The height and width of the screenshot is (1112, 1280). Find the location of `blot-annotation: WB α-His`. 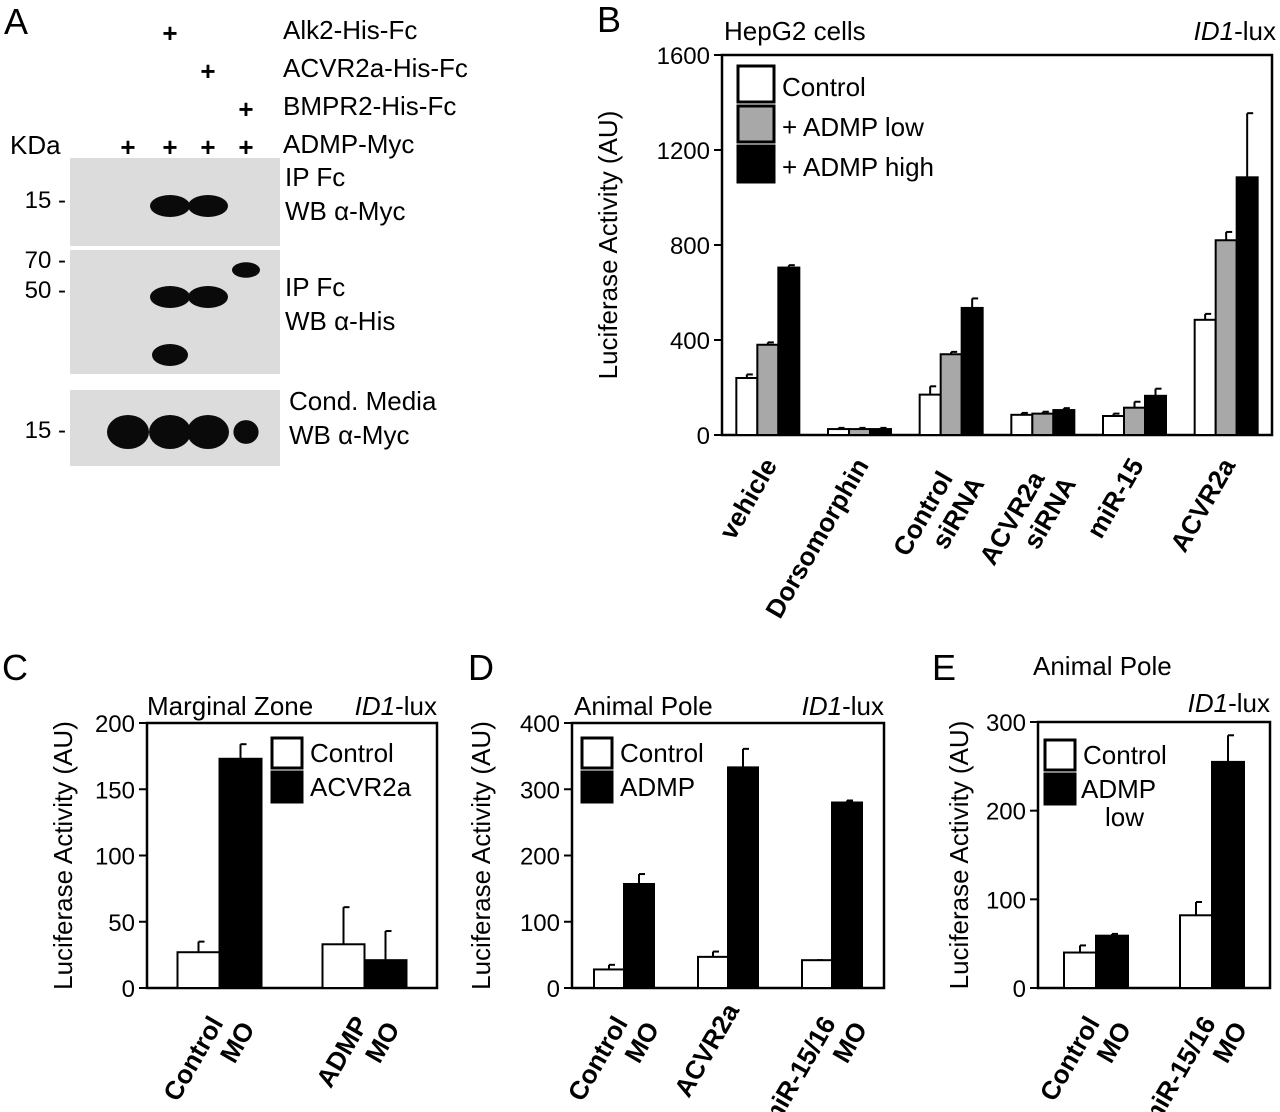

blot-annotation: WB α-His is located at coordinates (340, 321).